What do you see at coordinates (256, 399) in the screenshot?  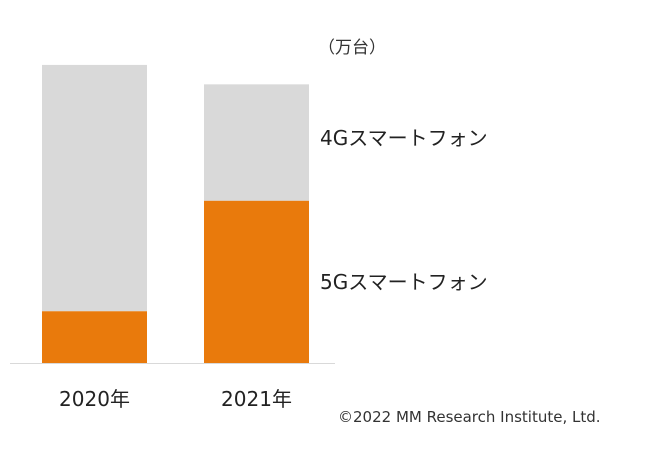 I see `x-tick-label-1: 2021年` at bounding box center [256, 399].